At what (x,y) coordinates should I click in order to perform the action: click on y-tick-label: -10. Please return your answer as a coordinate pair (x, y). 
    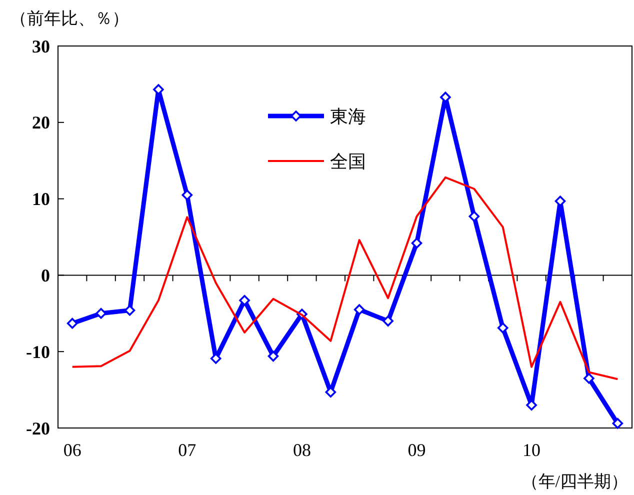
    Looking at the image, I should click on (38, 352).